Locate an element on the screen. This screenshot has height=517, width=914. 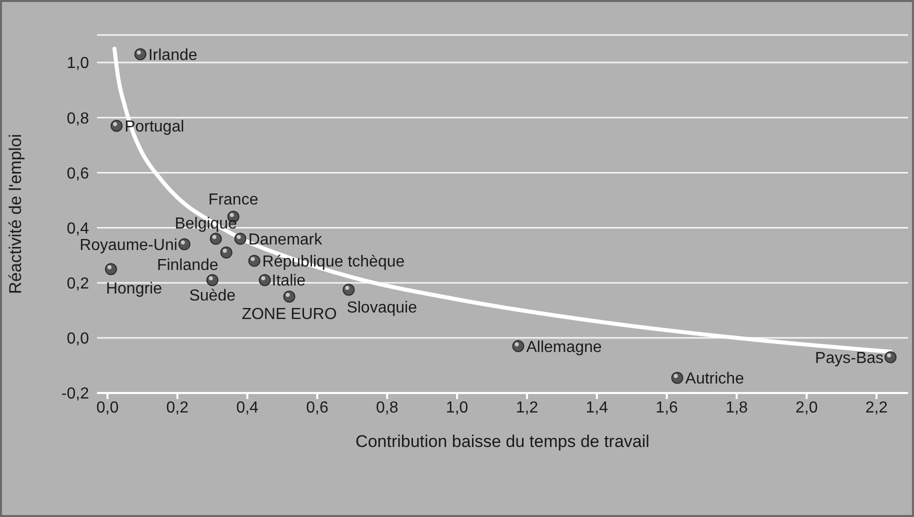
x-tick-label: 1,2 is located at coordinates (527, 407).